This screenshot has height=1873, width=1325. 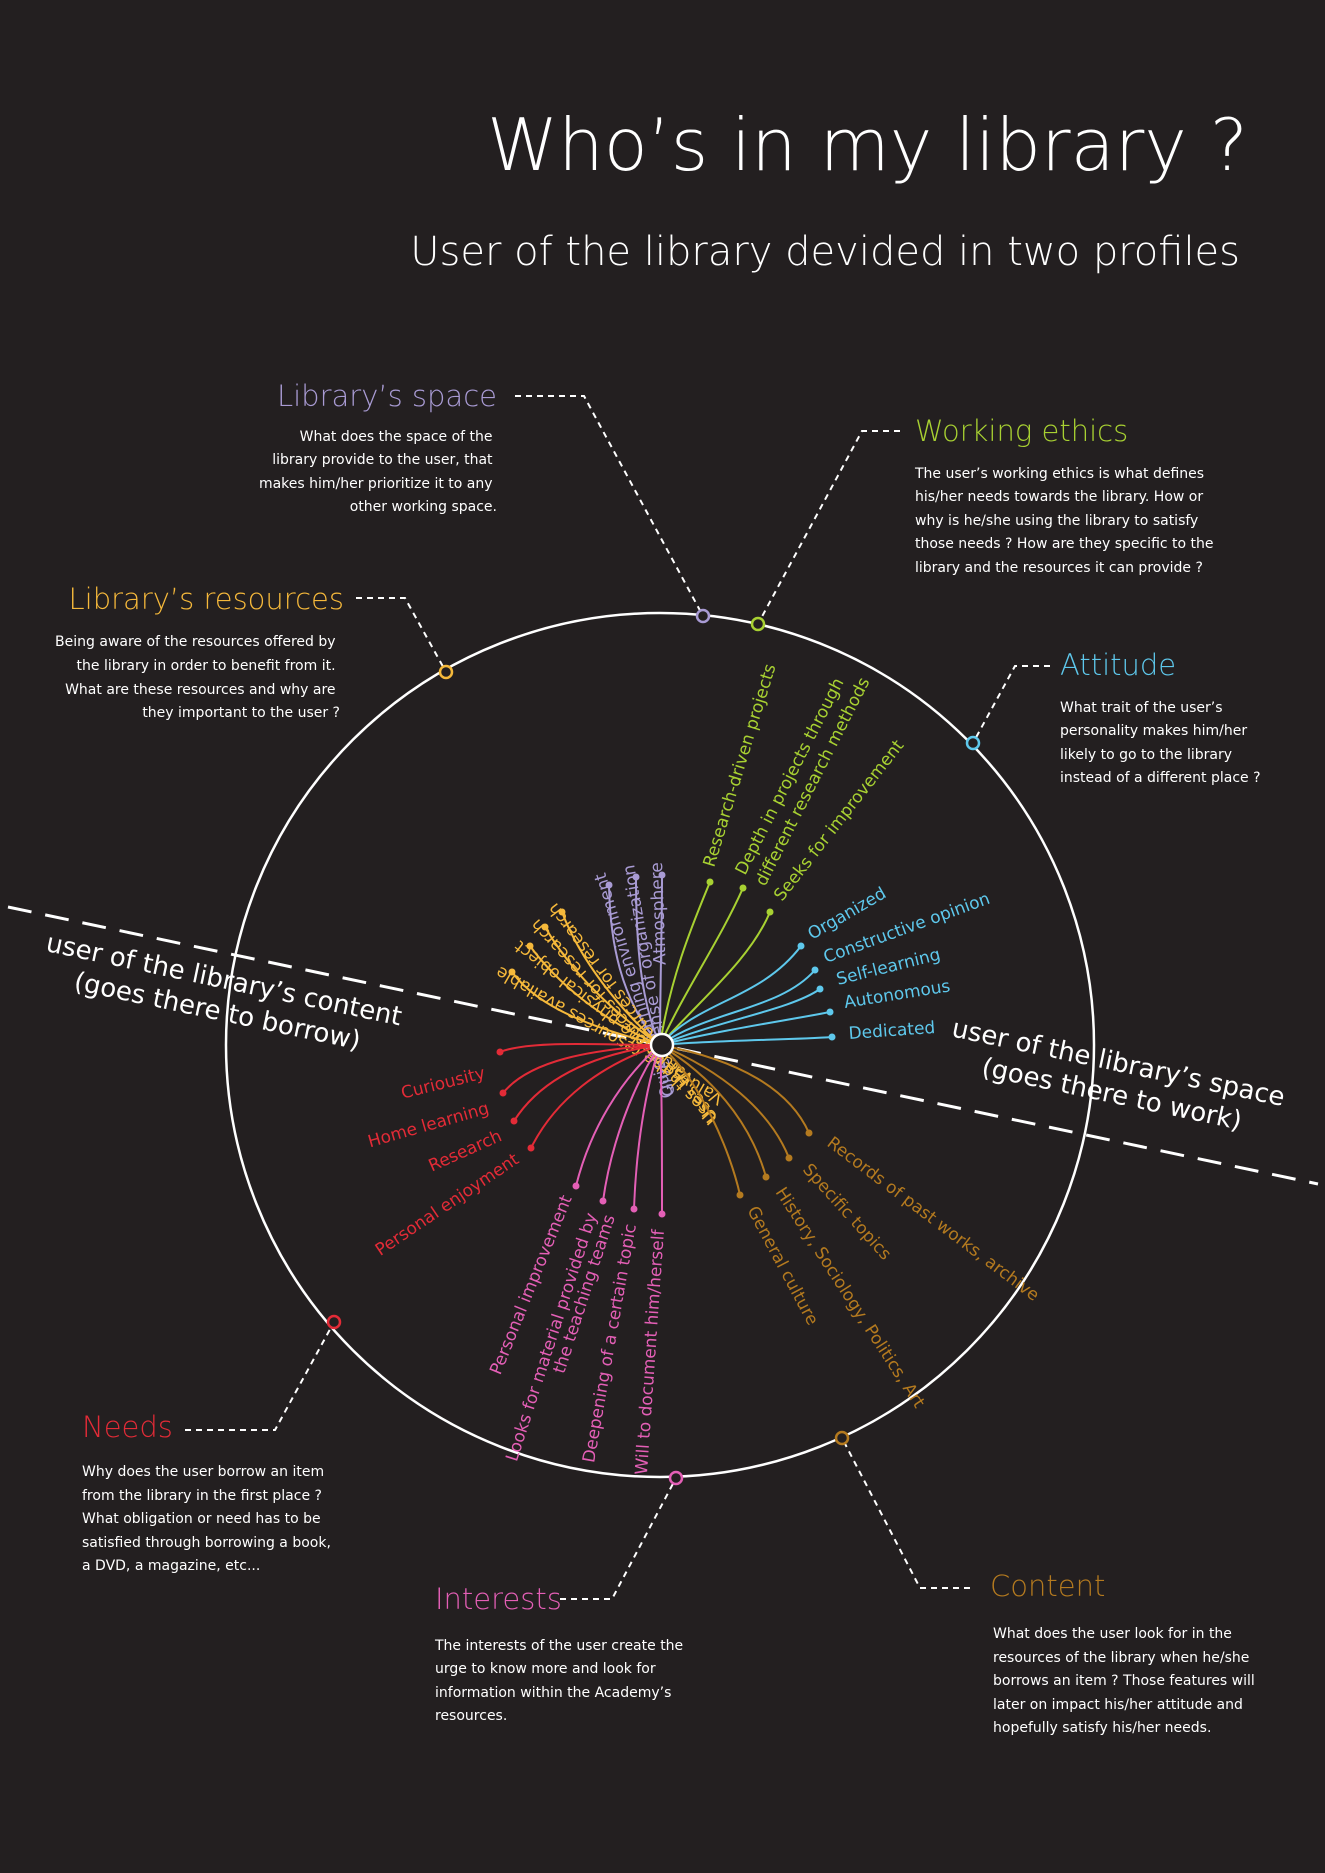 I want to click on desc-line: satisfied through borrowing a book,, so click(x=206, y=1543).